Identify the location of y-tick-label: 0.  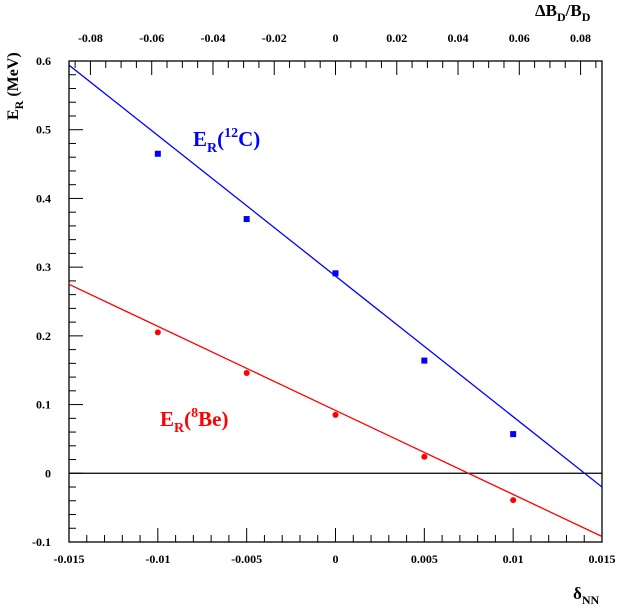
(48, 473).